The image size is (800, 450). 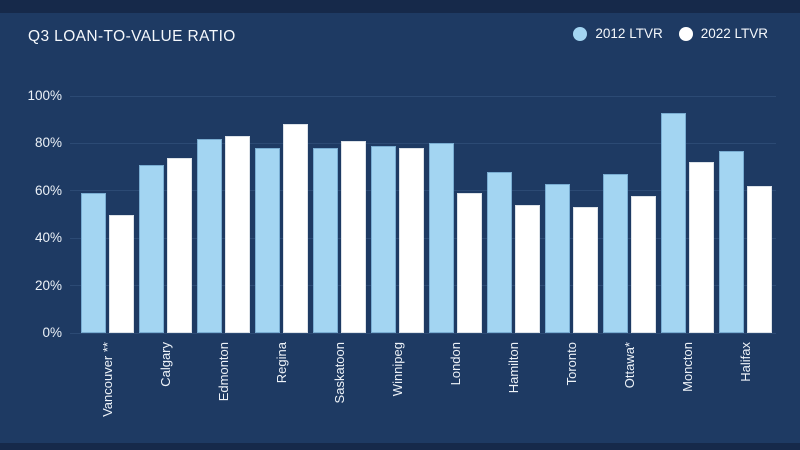 What do you see at coordinates (48, 143) in the screenshot?
I see `y-axis-tick-label: 80%` at bounding box center [48, 143].